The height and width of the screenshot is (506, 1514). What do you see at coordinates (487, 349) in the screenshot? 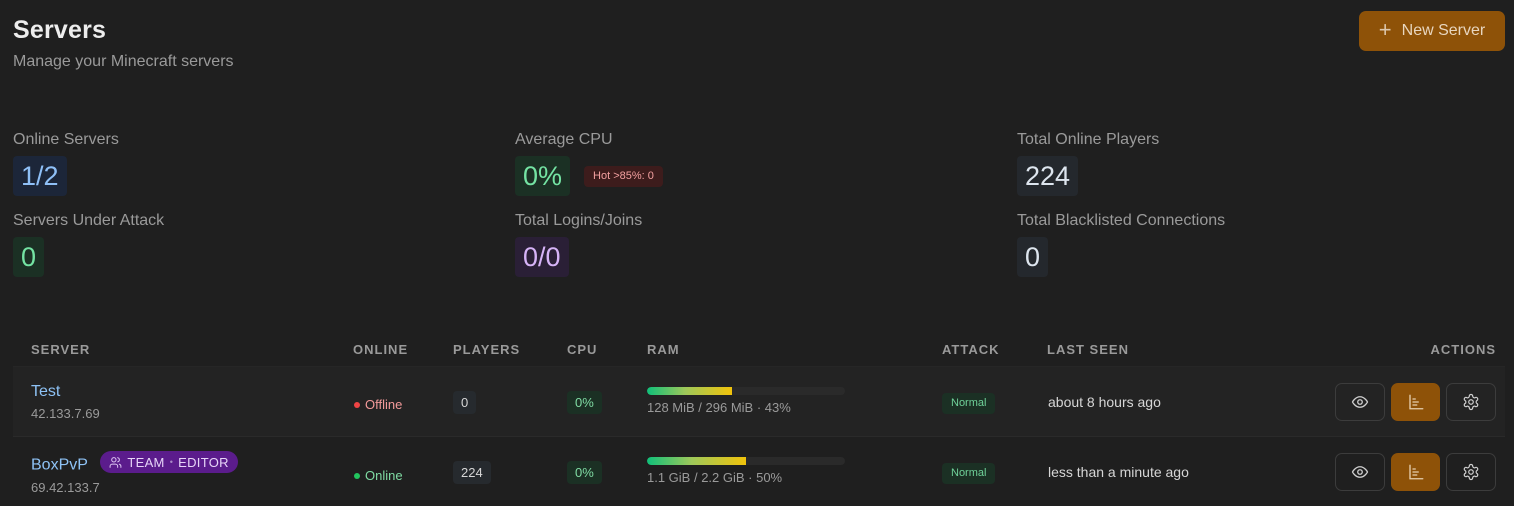
I see `column-header-players: PLAYERS` at bounding box center [487, 349].